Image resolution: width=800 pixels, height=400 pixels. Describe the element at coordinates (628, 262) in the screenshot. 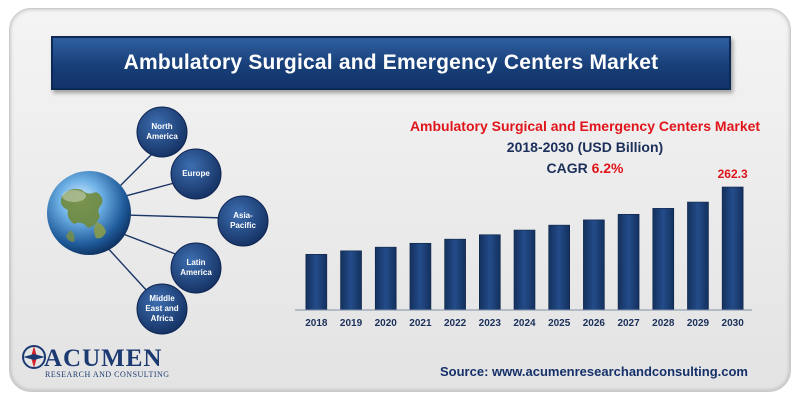

I see `bar-2027` at that location.